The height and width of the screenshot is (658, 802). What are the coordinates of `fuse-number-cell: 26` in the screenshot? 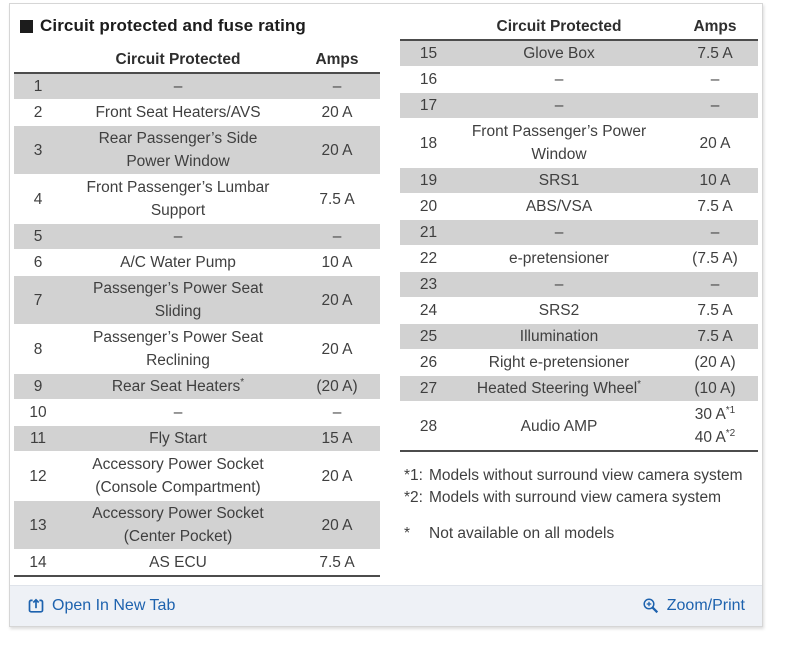 It's located at (428, 362).